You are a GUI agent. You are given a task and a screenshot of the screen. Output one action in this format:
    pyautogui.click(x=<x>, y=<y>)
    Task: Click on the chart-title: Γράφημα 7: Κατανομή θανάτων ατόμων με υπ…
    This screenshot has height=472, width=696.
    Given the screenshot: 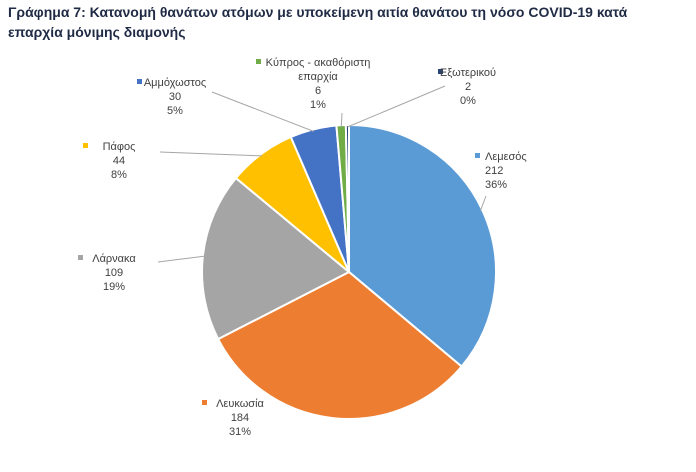 What is the action you would take?
    pyautogui.click(x=348, y=22)
    